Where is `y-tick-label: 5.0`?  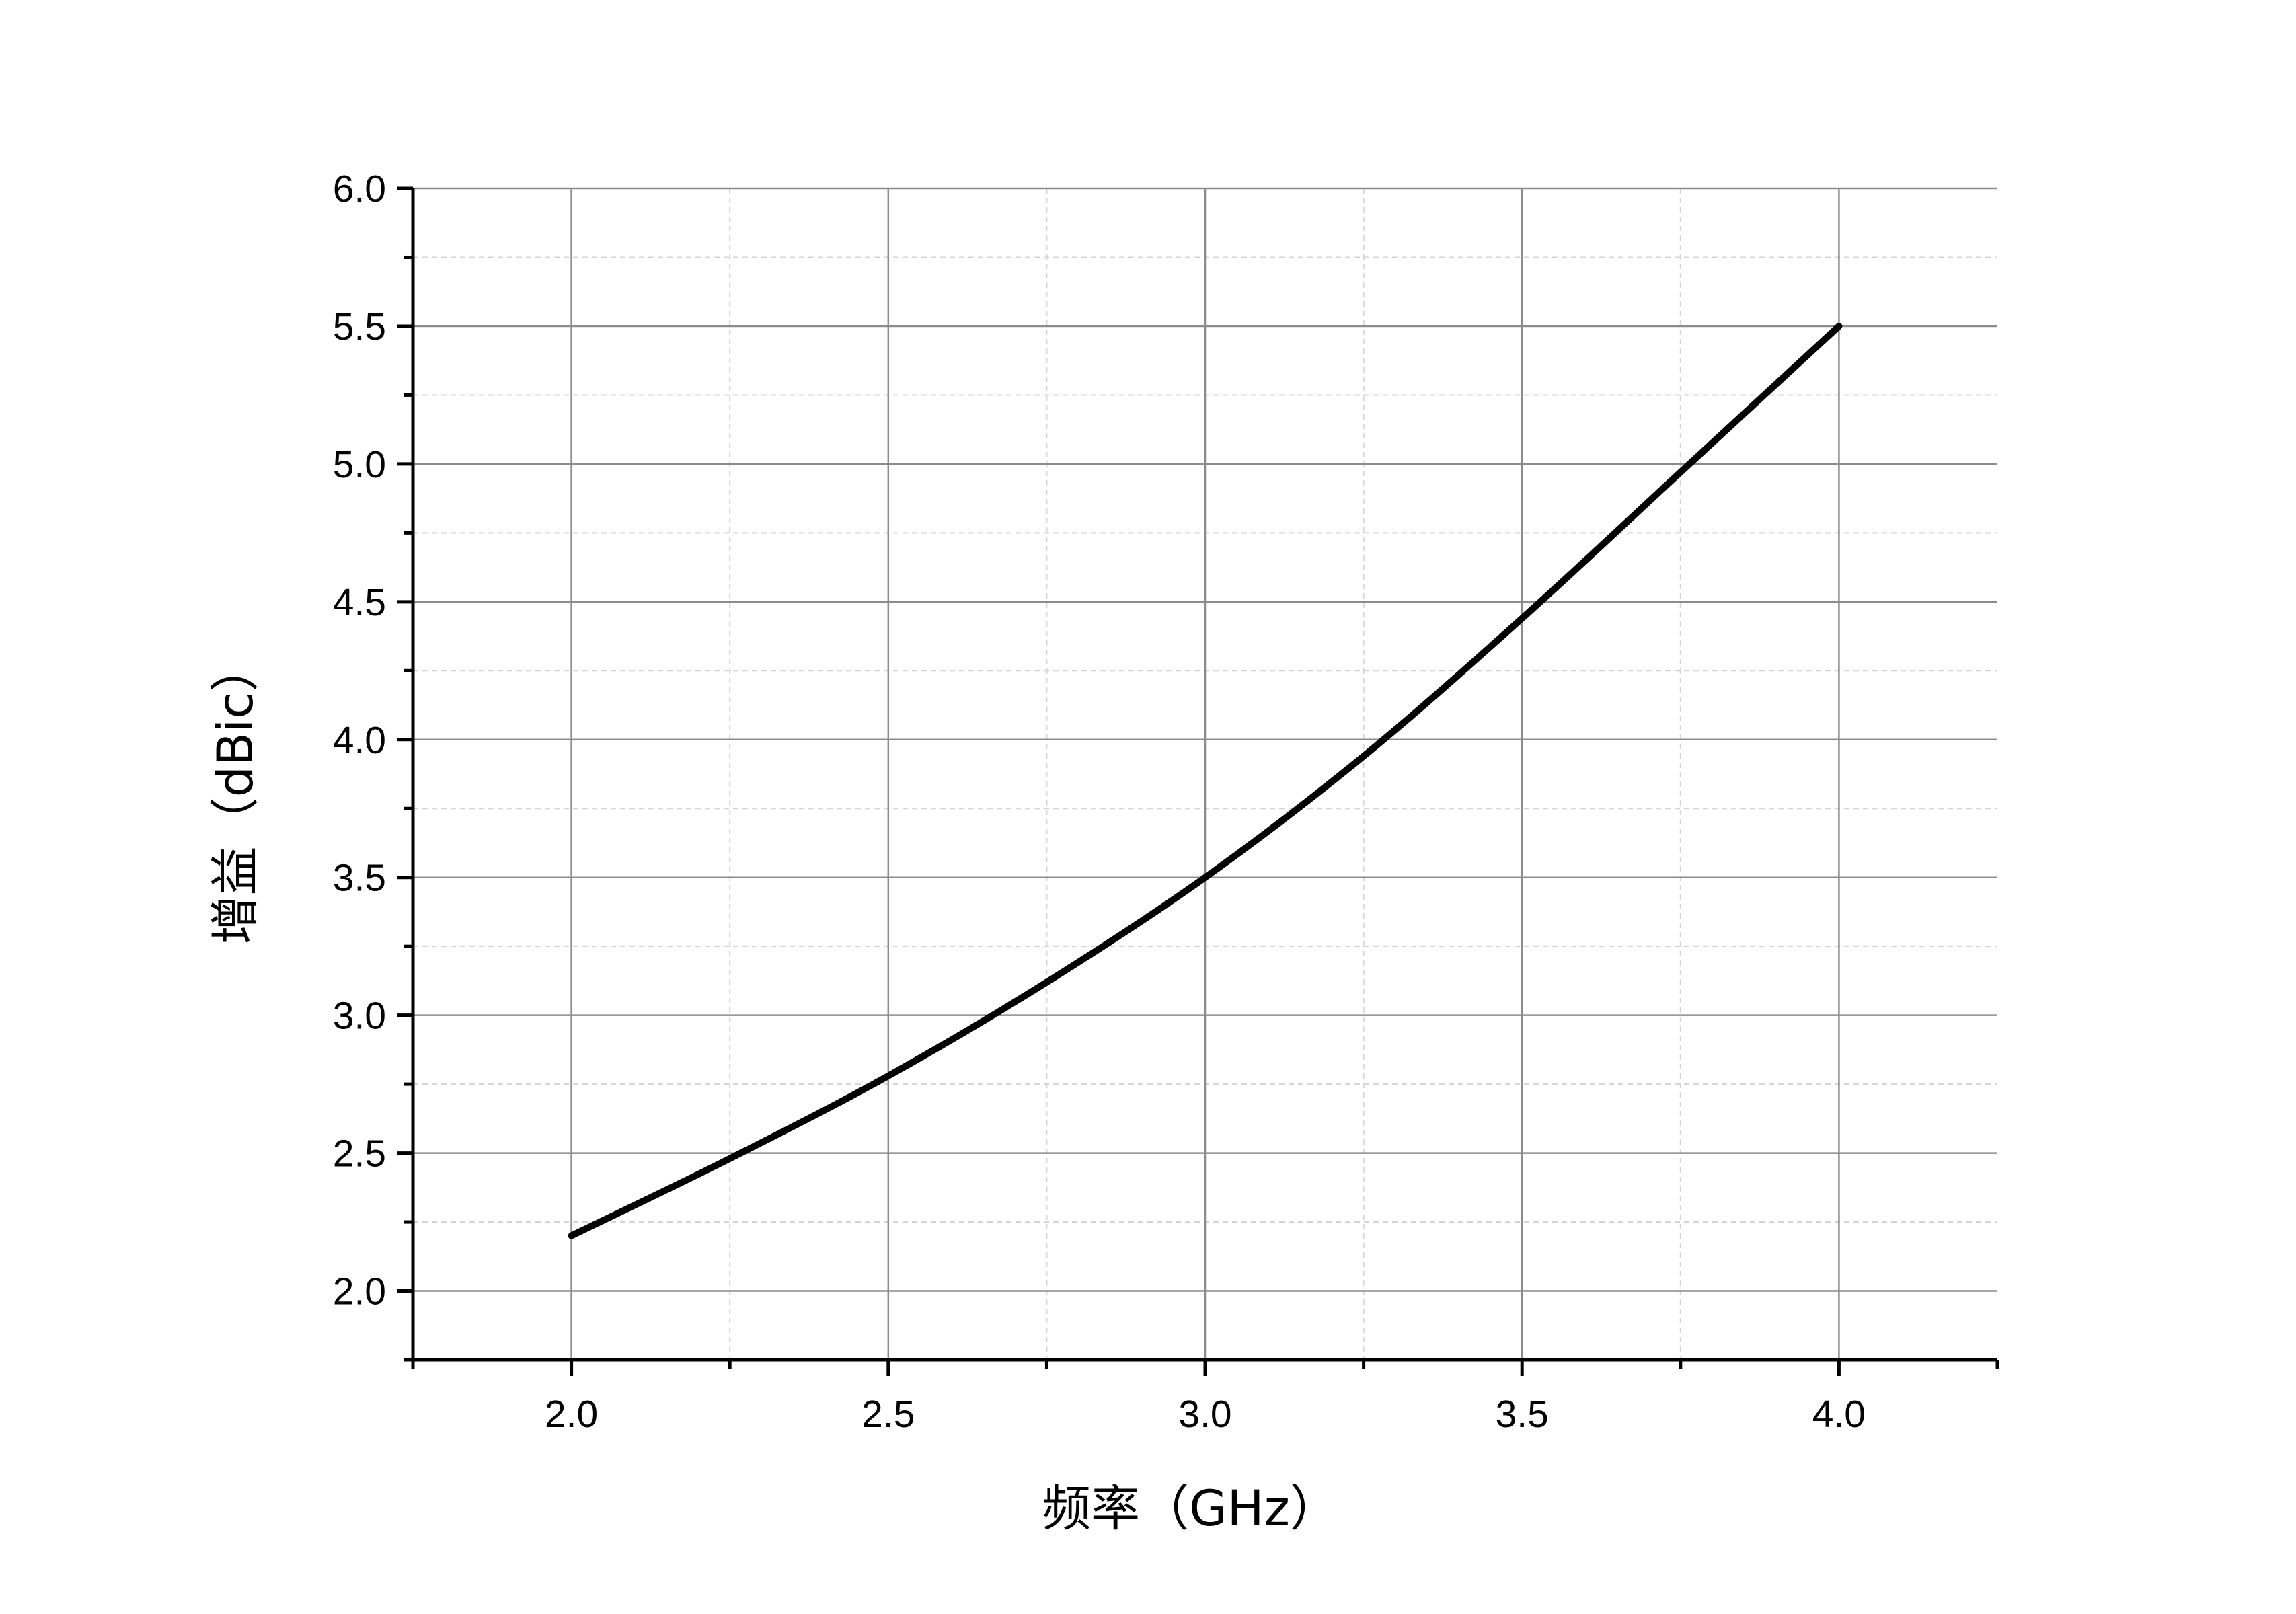 y-tick-label: 5.0 is located at coordinates (359, 464).